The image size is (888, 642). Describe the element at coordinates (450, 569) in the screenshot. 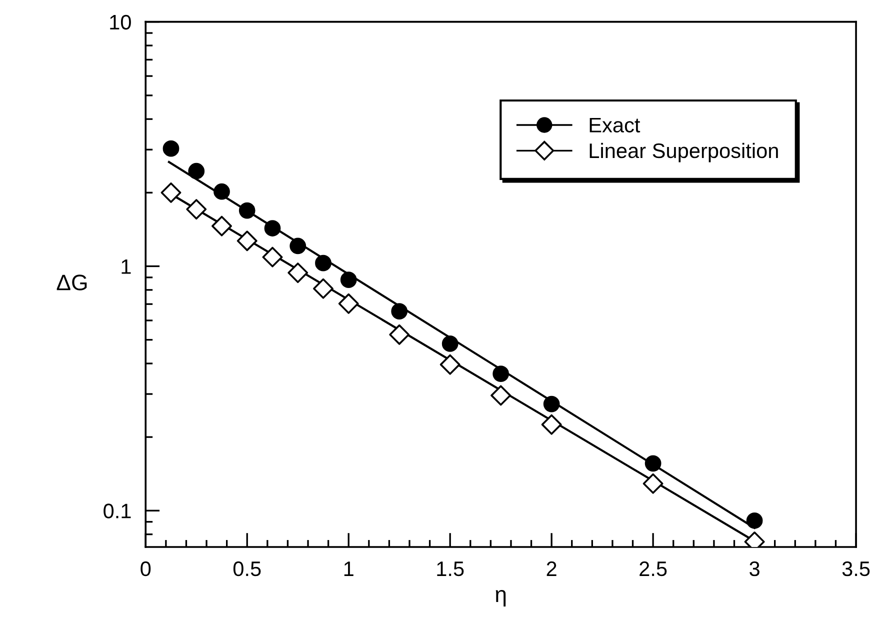

I see `x-tick-label: 1.5` at that location.